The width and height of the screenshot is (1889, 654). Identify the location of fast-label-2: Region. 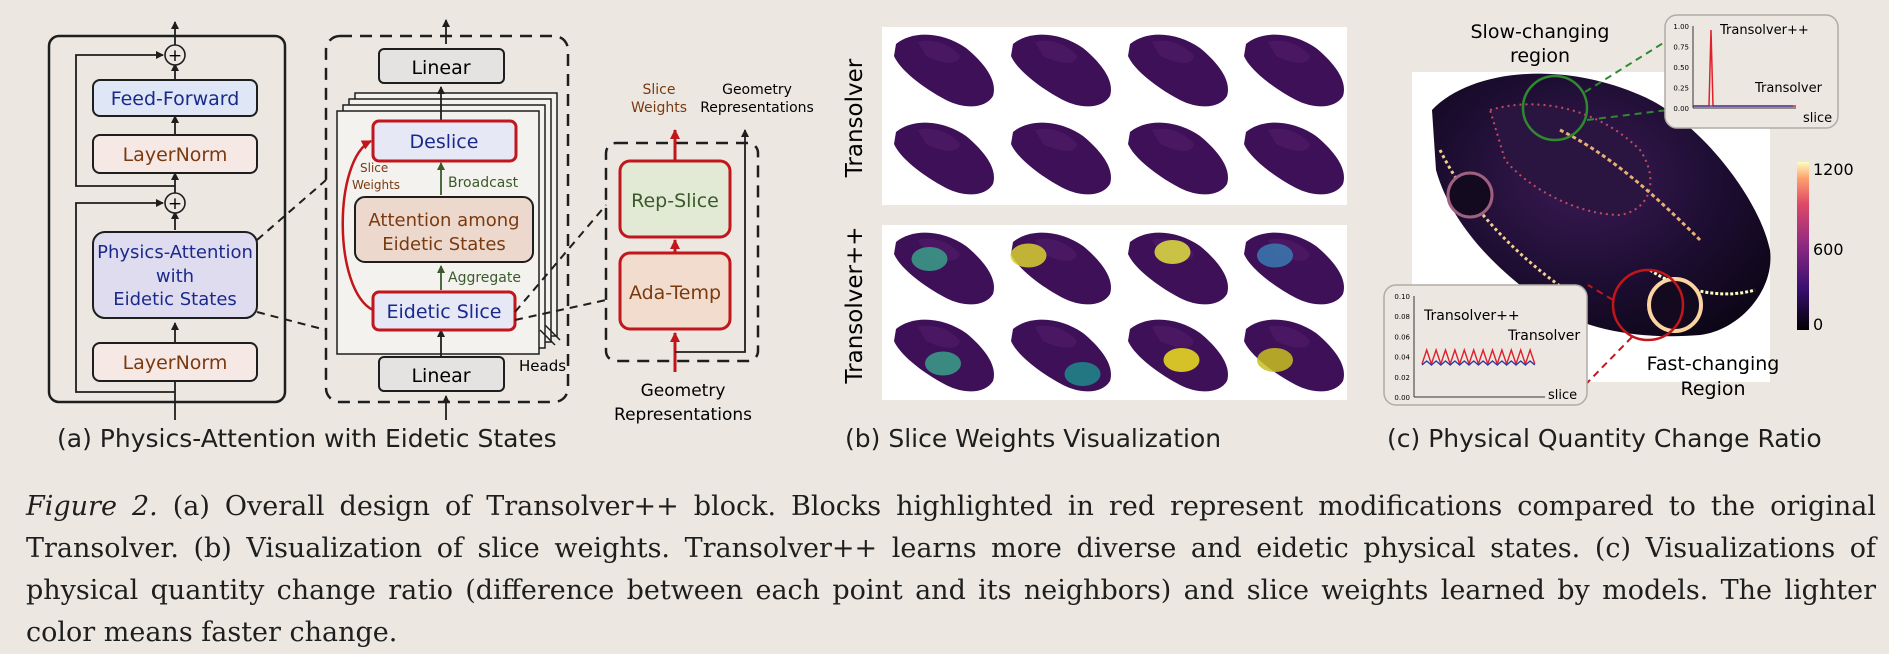
(1712, 389).